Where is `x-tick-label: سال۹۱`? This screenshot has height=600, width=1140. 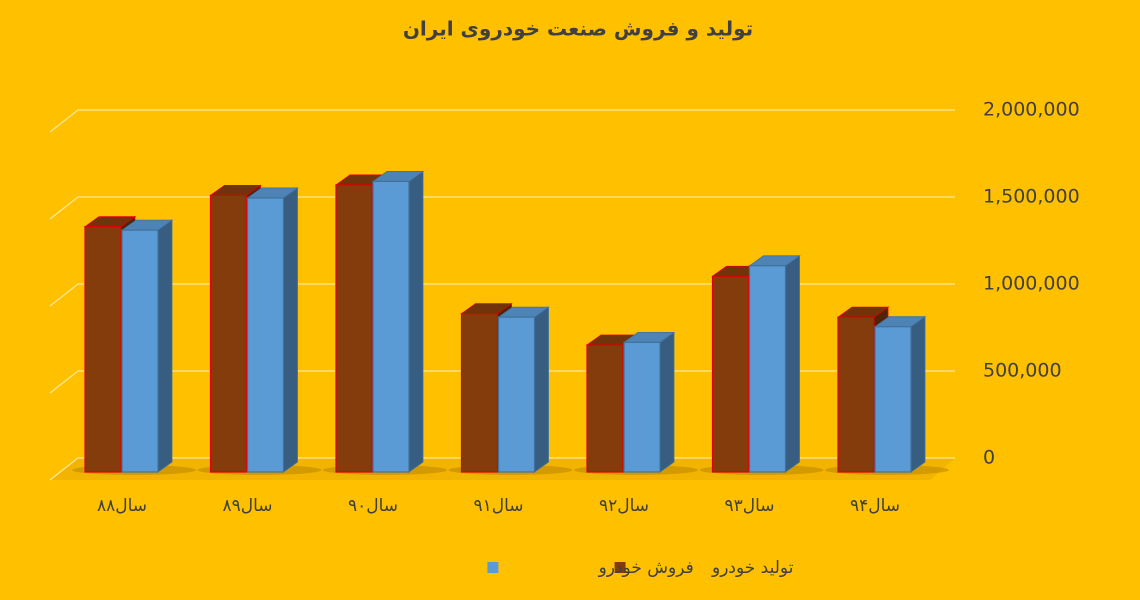
x-tick-label: سال۹۱ is located at coordinates (498, 506).